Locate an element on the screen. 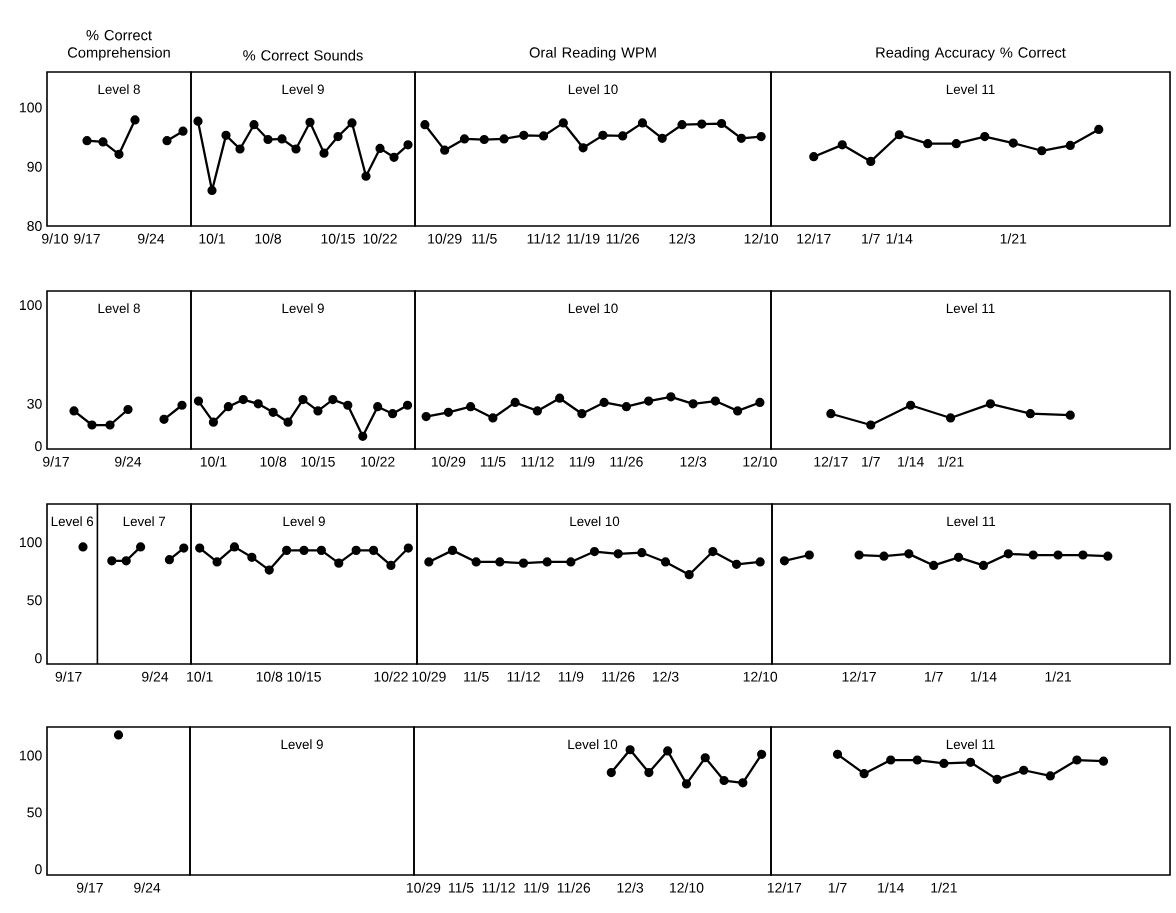 The height and width of the screenshot is (913, 1176). x-tick-label: 1/21 is located at coordinates (1058, 676).